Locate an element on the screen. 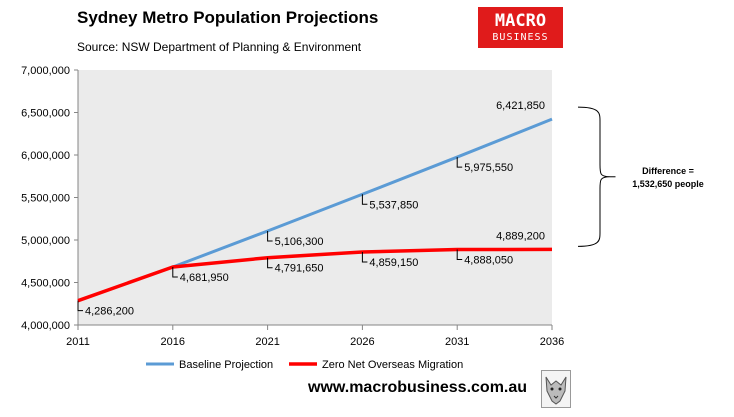  zero-nom-series-line is located at coordinates (315, 275).